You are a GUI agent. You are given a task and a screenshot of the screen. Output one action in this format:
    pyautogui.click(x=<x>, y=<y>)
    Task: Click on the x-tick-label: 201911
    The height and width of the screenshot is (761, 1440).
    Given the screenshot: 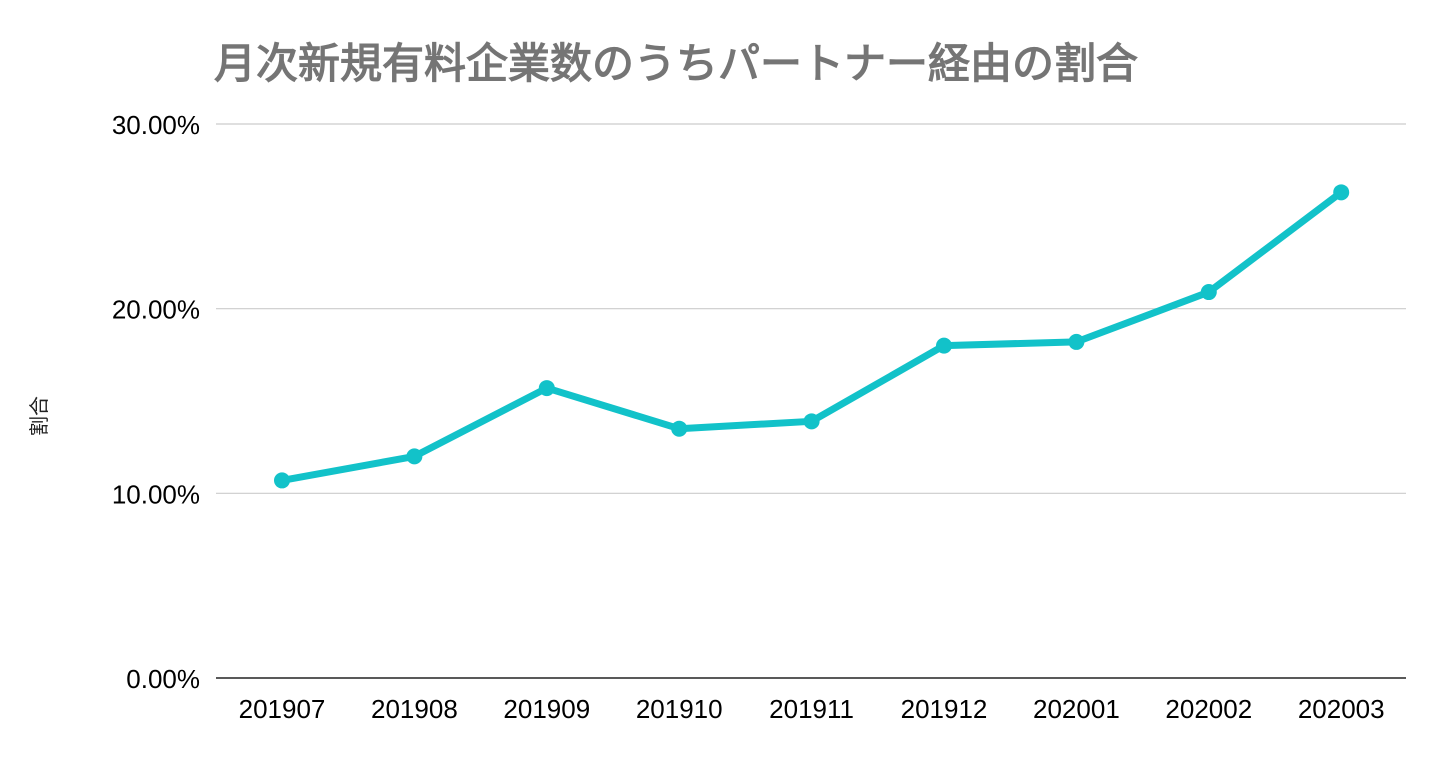 What is the action you would take?
    pyautogui.click(x=811, y=709)
    